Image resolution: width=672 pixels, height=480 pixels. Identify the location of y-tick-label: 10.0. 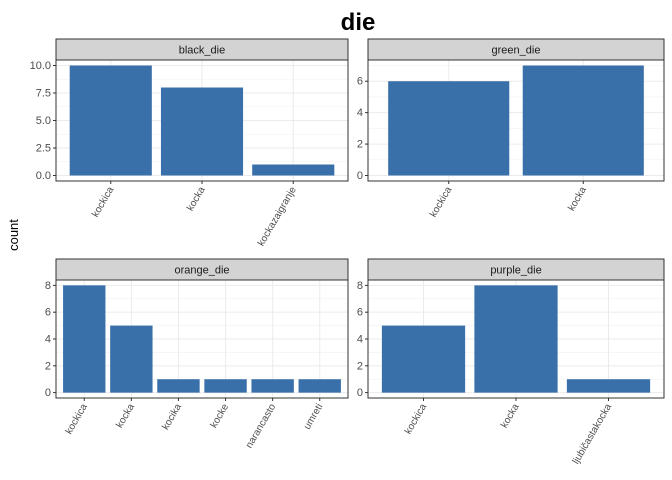
(40, 66).